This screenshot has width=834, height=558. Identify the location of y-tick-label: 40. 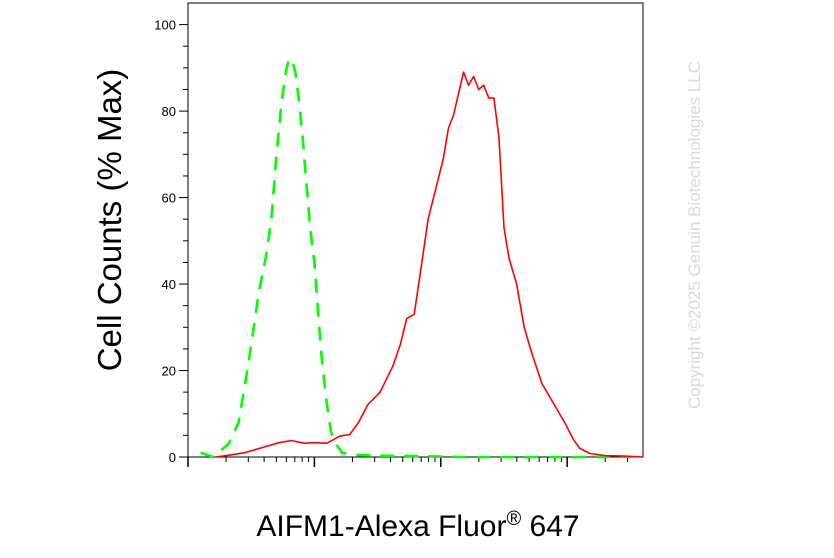
(169, 284).